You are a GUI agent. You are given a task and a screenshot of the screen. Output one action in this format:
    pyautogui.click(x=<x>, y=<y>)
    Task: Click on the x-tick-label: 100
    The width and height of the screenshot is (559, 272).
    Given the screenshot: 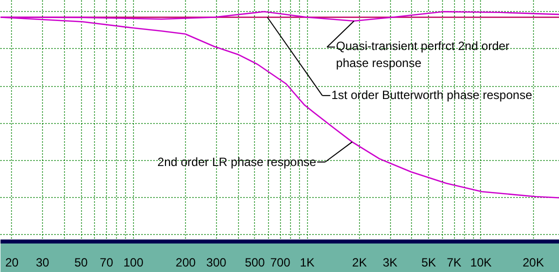 What is the action you would take?
    pyautogui.click(x=133, y=263)
    